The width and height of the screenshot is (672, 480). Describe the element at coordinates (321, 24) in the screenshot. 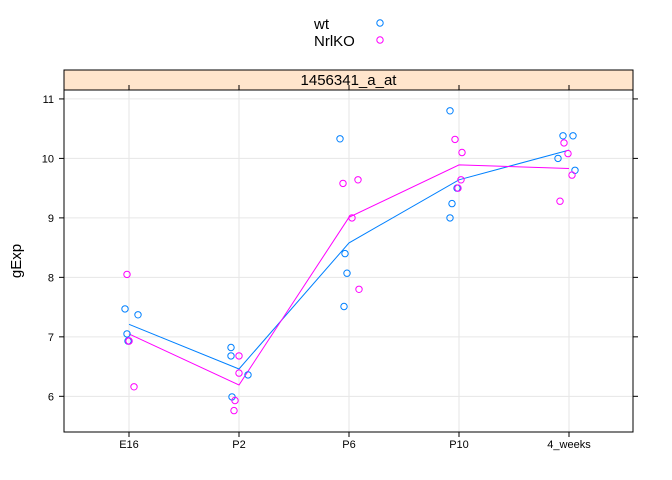

I see `legend-label-wt: wt` at that location.